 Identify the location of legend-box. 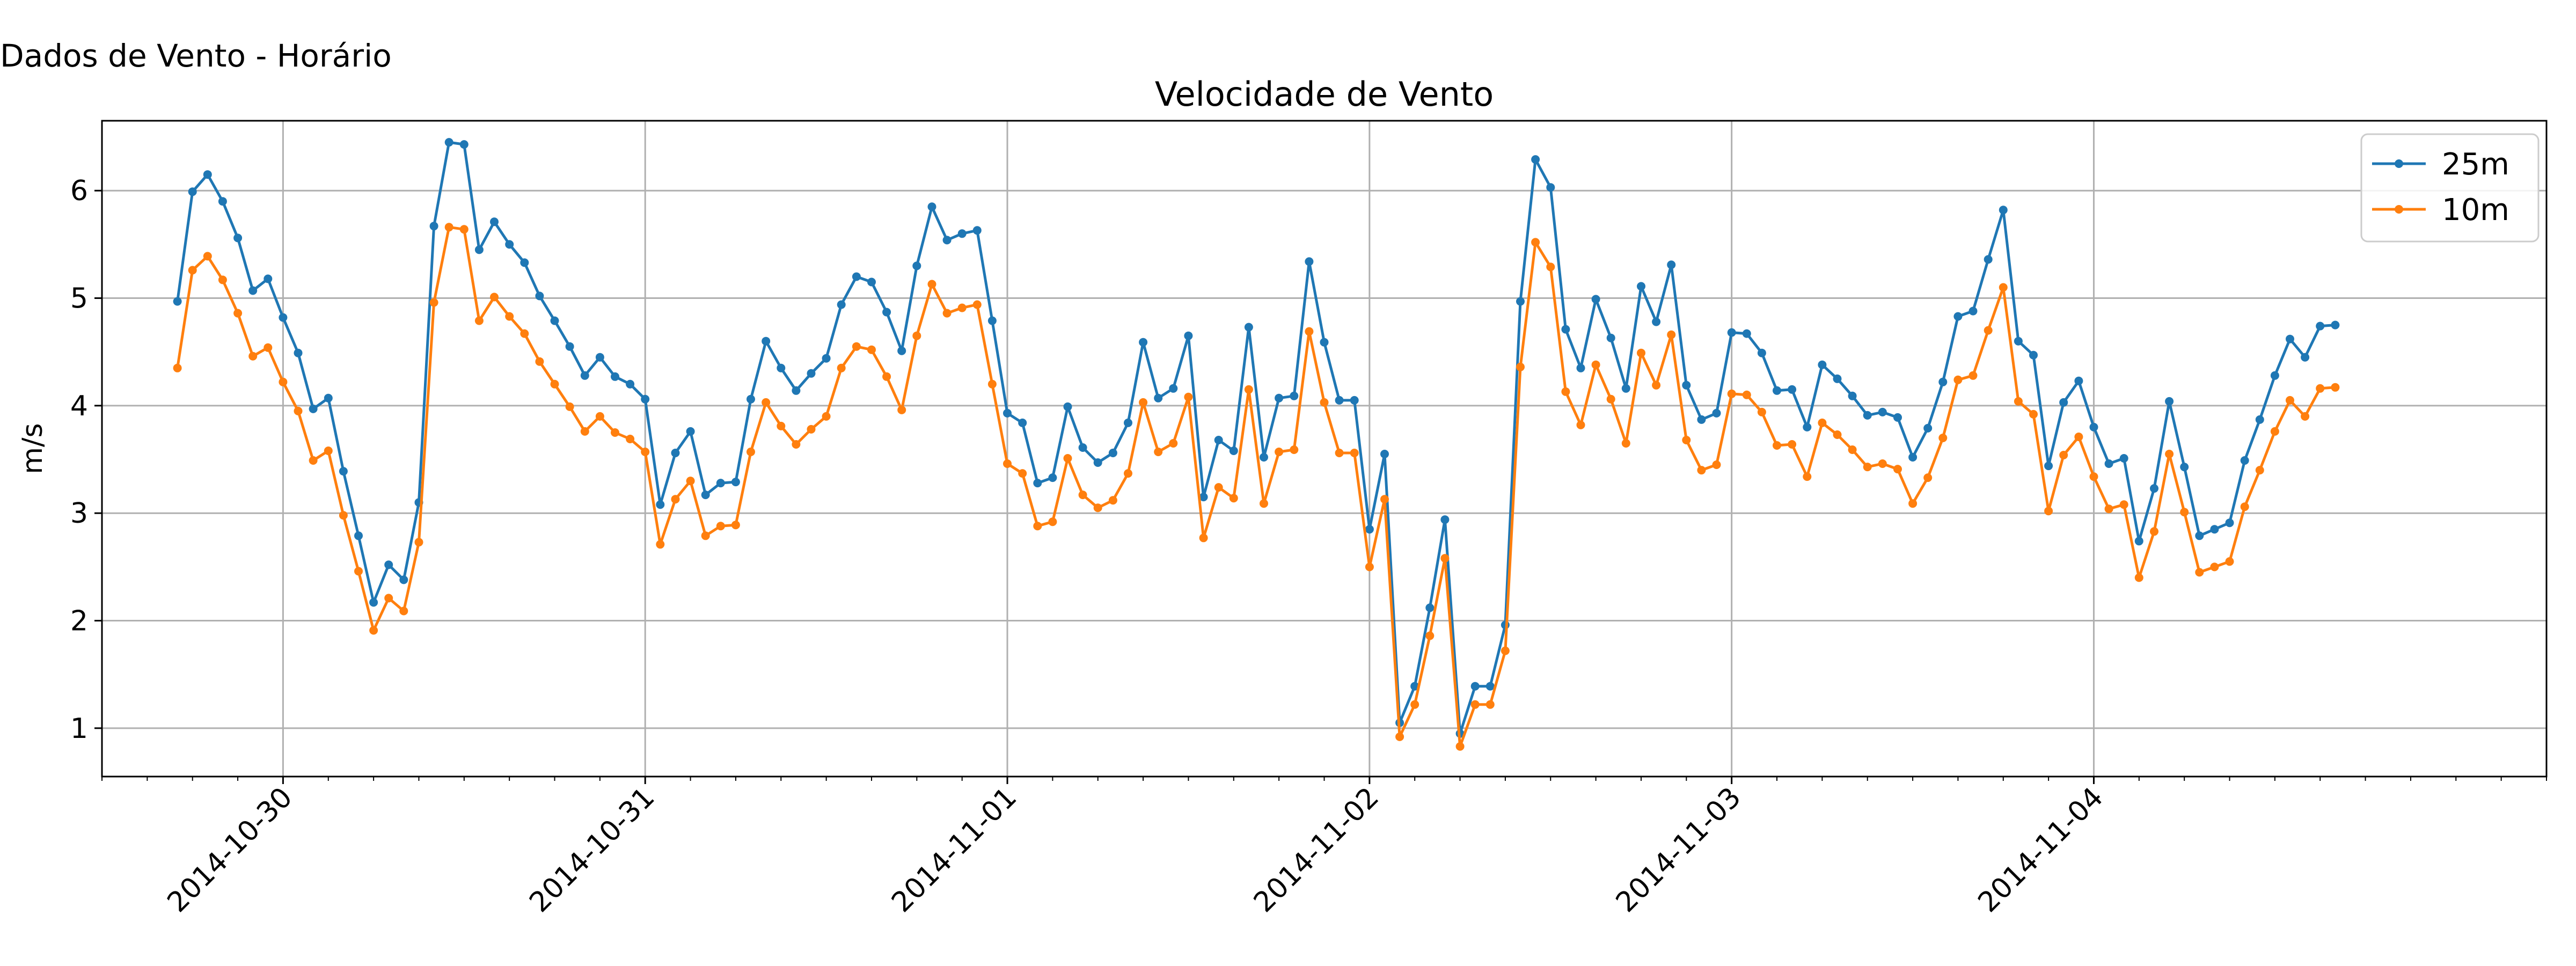
(2450, 188).